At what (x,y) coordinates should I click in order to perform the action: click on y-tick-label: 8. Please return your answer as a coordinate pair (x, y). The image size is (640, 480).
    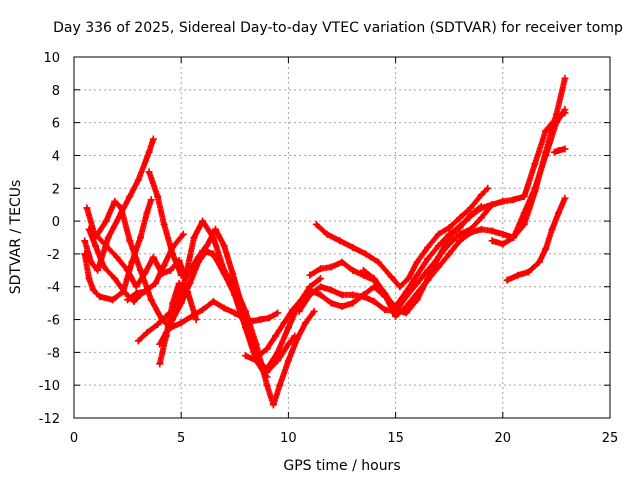
    Looking at the image, I should click on (56, 91).